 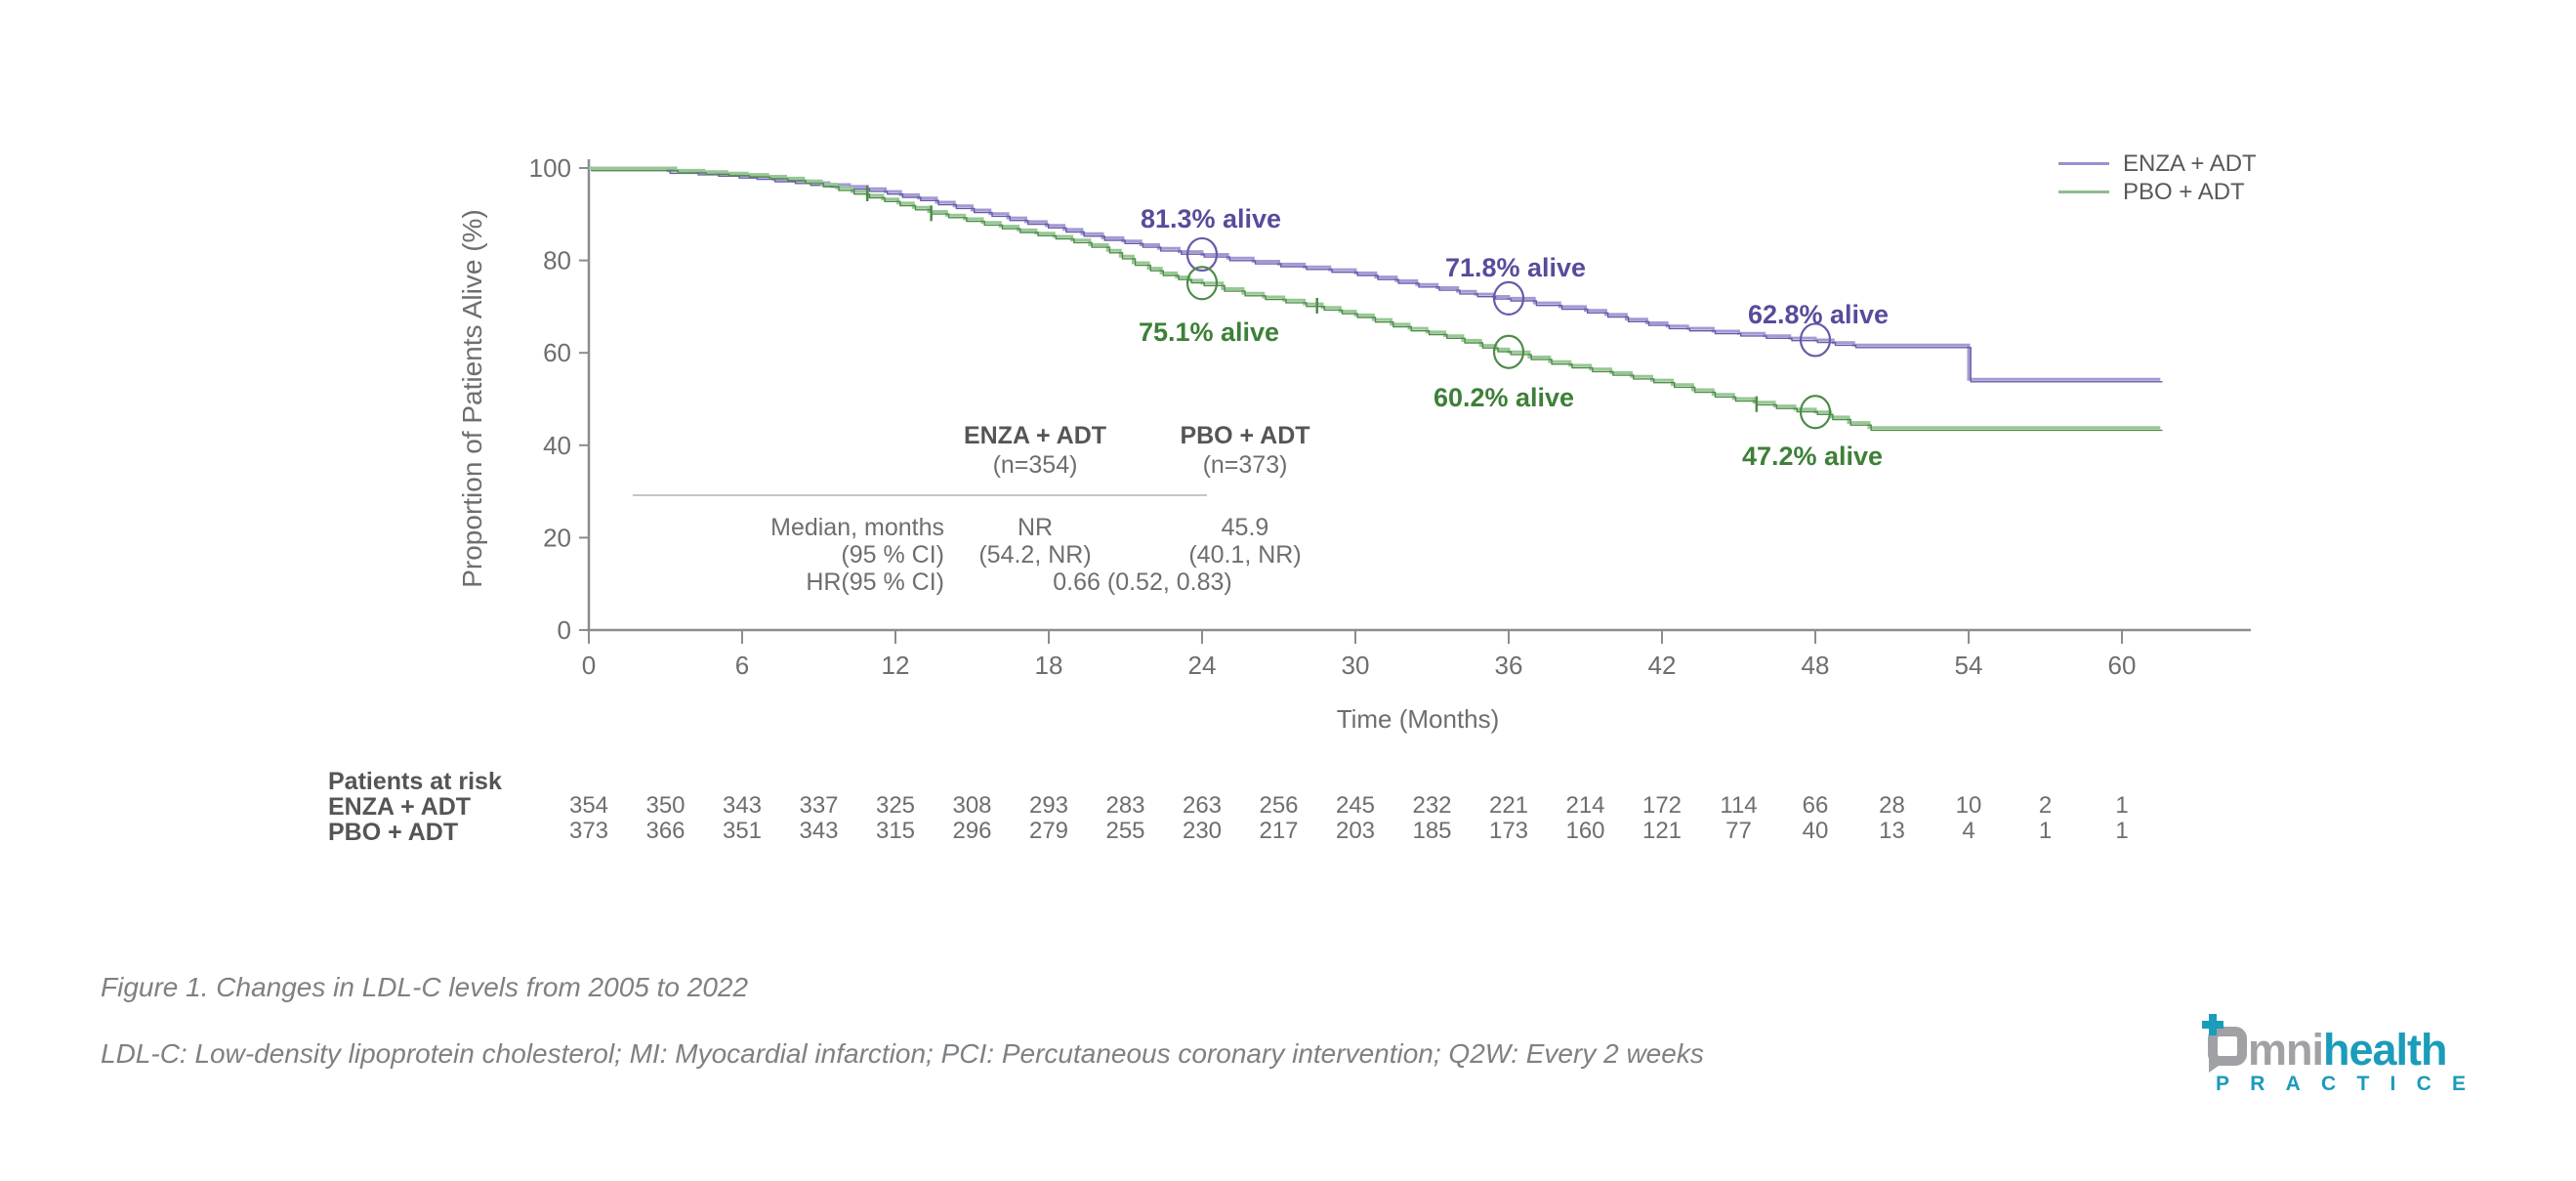 What do you see at coordinates (2122, 665) in the screenshot?
I see `svg-text: 60` at bounding box center [2122, 665].